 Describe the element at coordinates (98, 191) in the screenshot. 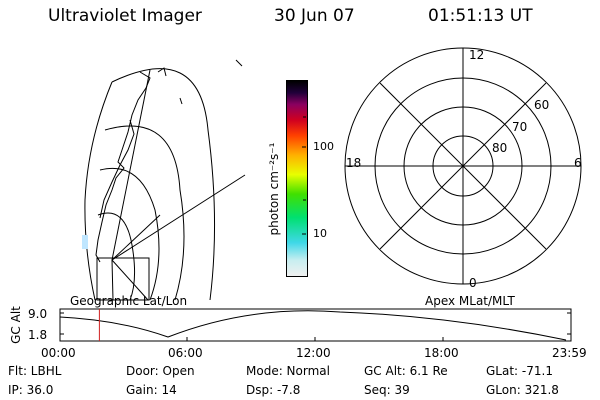

I see `geo-limb-arc` at that location.